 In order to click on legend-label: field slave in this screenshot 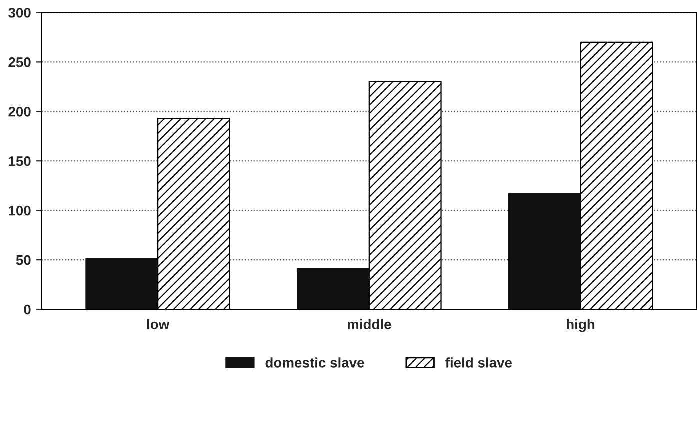, I will do `click(479, 363)`.